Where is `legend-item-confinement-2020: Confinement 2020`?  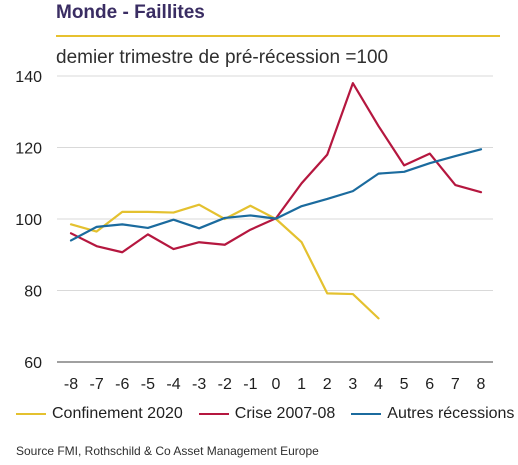 legend-item-confinement-2020: Confinement 2020 is located at coordinates (99, 414).